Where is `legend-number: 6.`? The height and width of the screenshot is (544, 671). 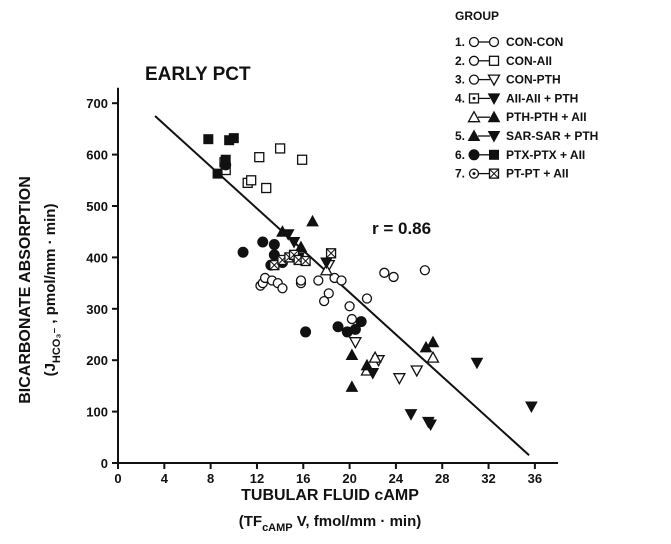
legend-number: 6. is located at coordinates (460, 155).